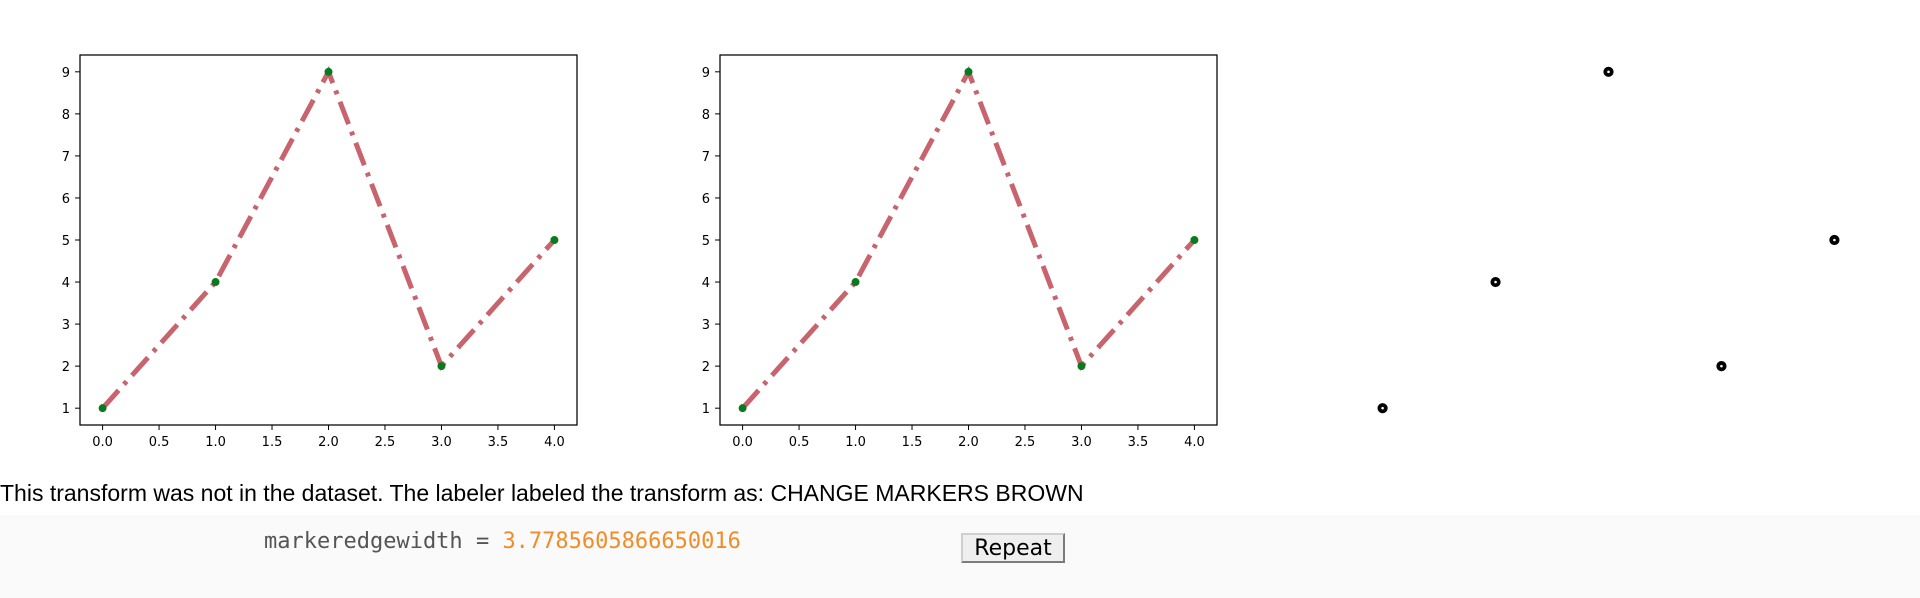 This screenshot has height=598, width=1920. What do you see at coordinates (960, 556) in the screenshot?
I see `controls-bar` at bounding box center [960, 556].